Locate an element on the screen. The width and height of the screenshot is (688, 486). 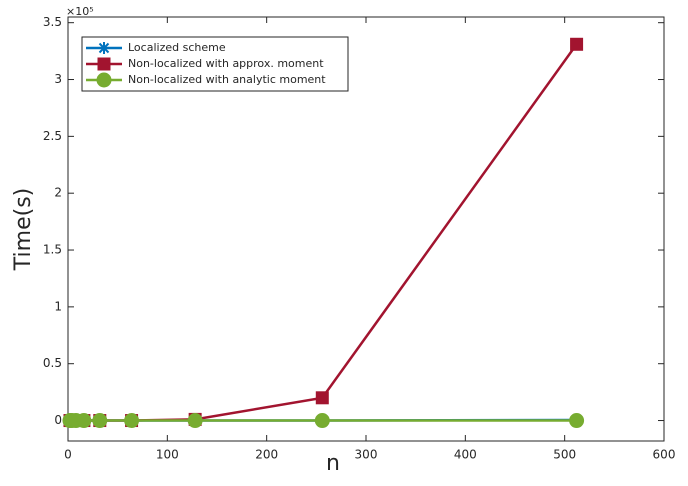
y-tick-label: 3 is located at coordinates (58, 79).